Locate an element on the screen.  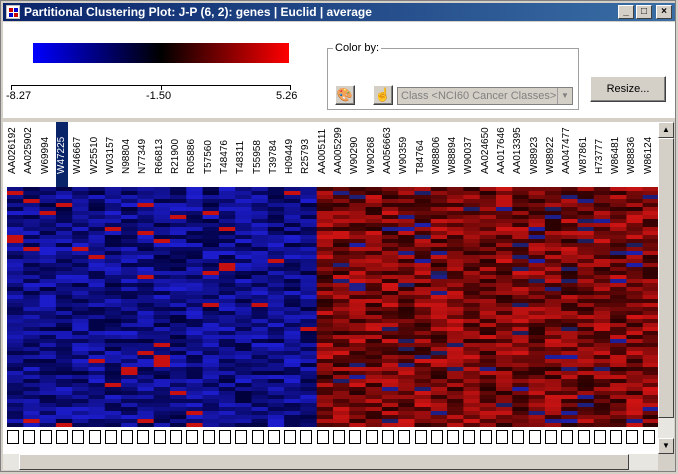
column-label: W69994 is located at coordinates (46, 154).